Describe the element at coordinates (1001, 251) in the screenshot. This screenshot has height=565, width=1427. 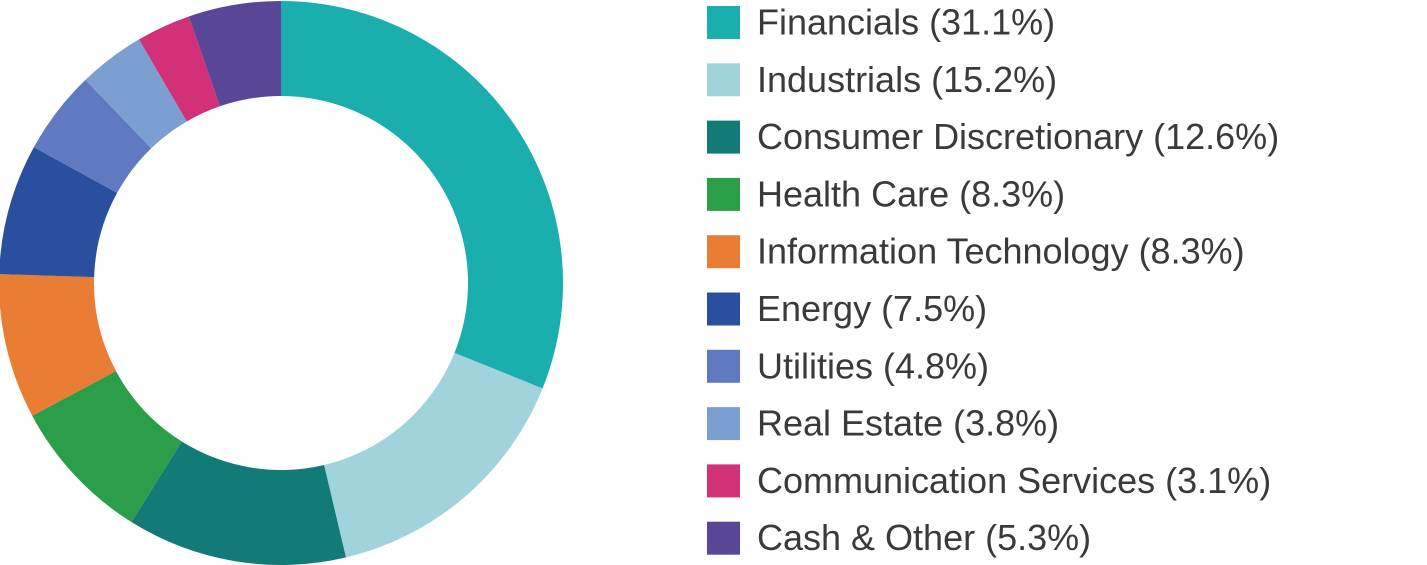
I see `legend-label: Information Technology (8.3%)` at that location.